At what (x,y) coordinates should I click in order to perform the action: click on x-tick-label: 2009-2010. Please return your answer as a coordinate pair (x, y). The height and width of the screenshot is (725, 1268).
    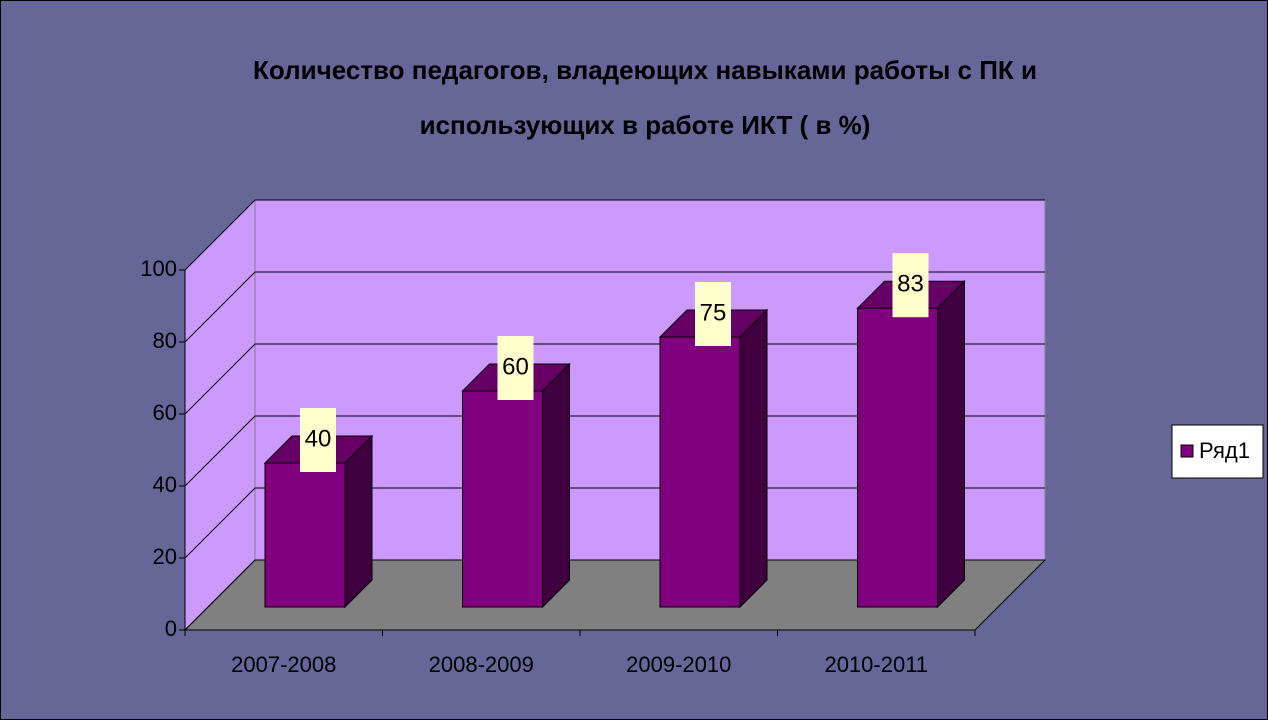
    Looking at the image, I should click on (678, 664).